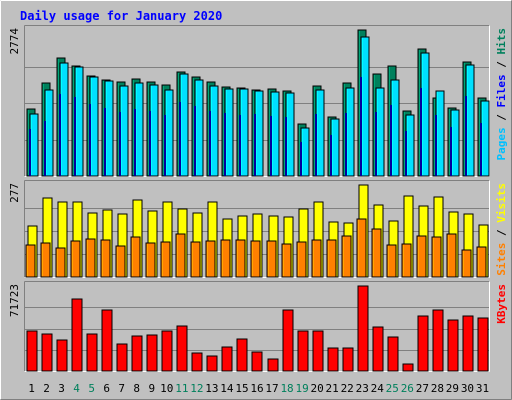 The image size is (512, 400). Describe the element at coordinates (501, 41) in the screenshot. I see `side-label-part: Hits` at that location.